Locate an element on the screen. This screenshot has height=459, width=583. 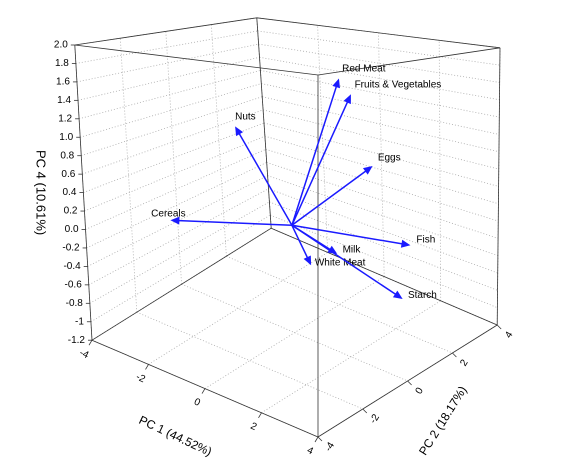
vector-label: Milk is located at coordinates (352, 250).